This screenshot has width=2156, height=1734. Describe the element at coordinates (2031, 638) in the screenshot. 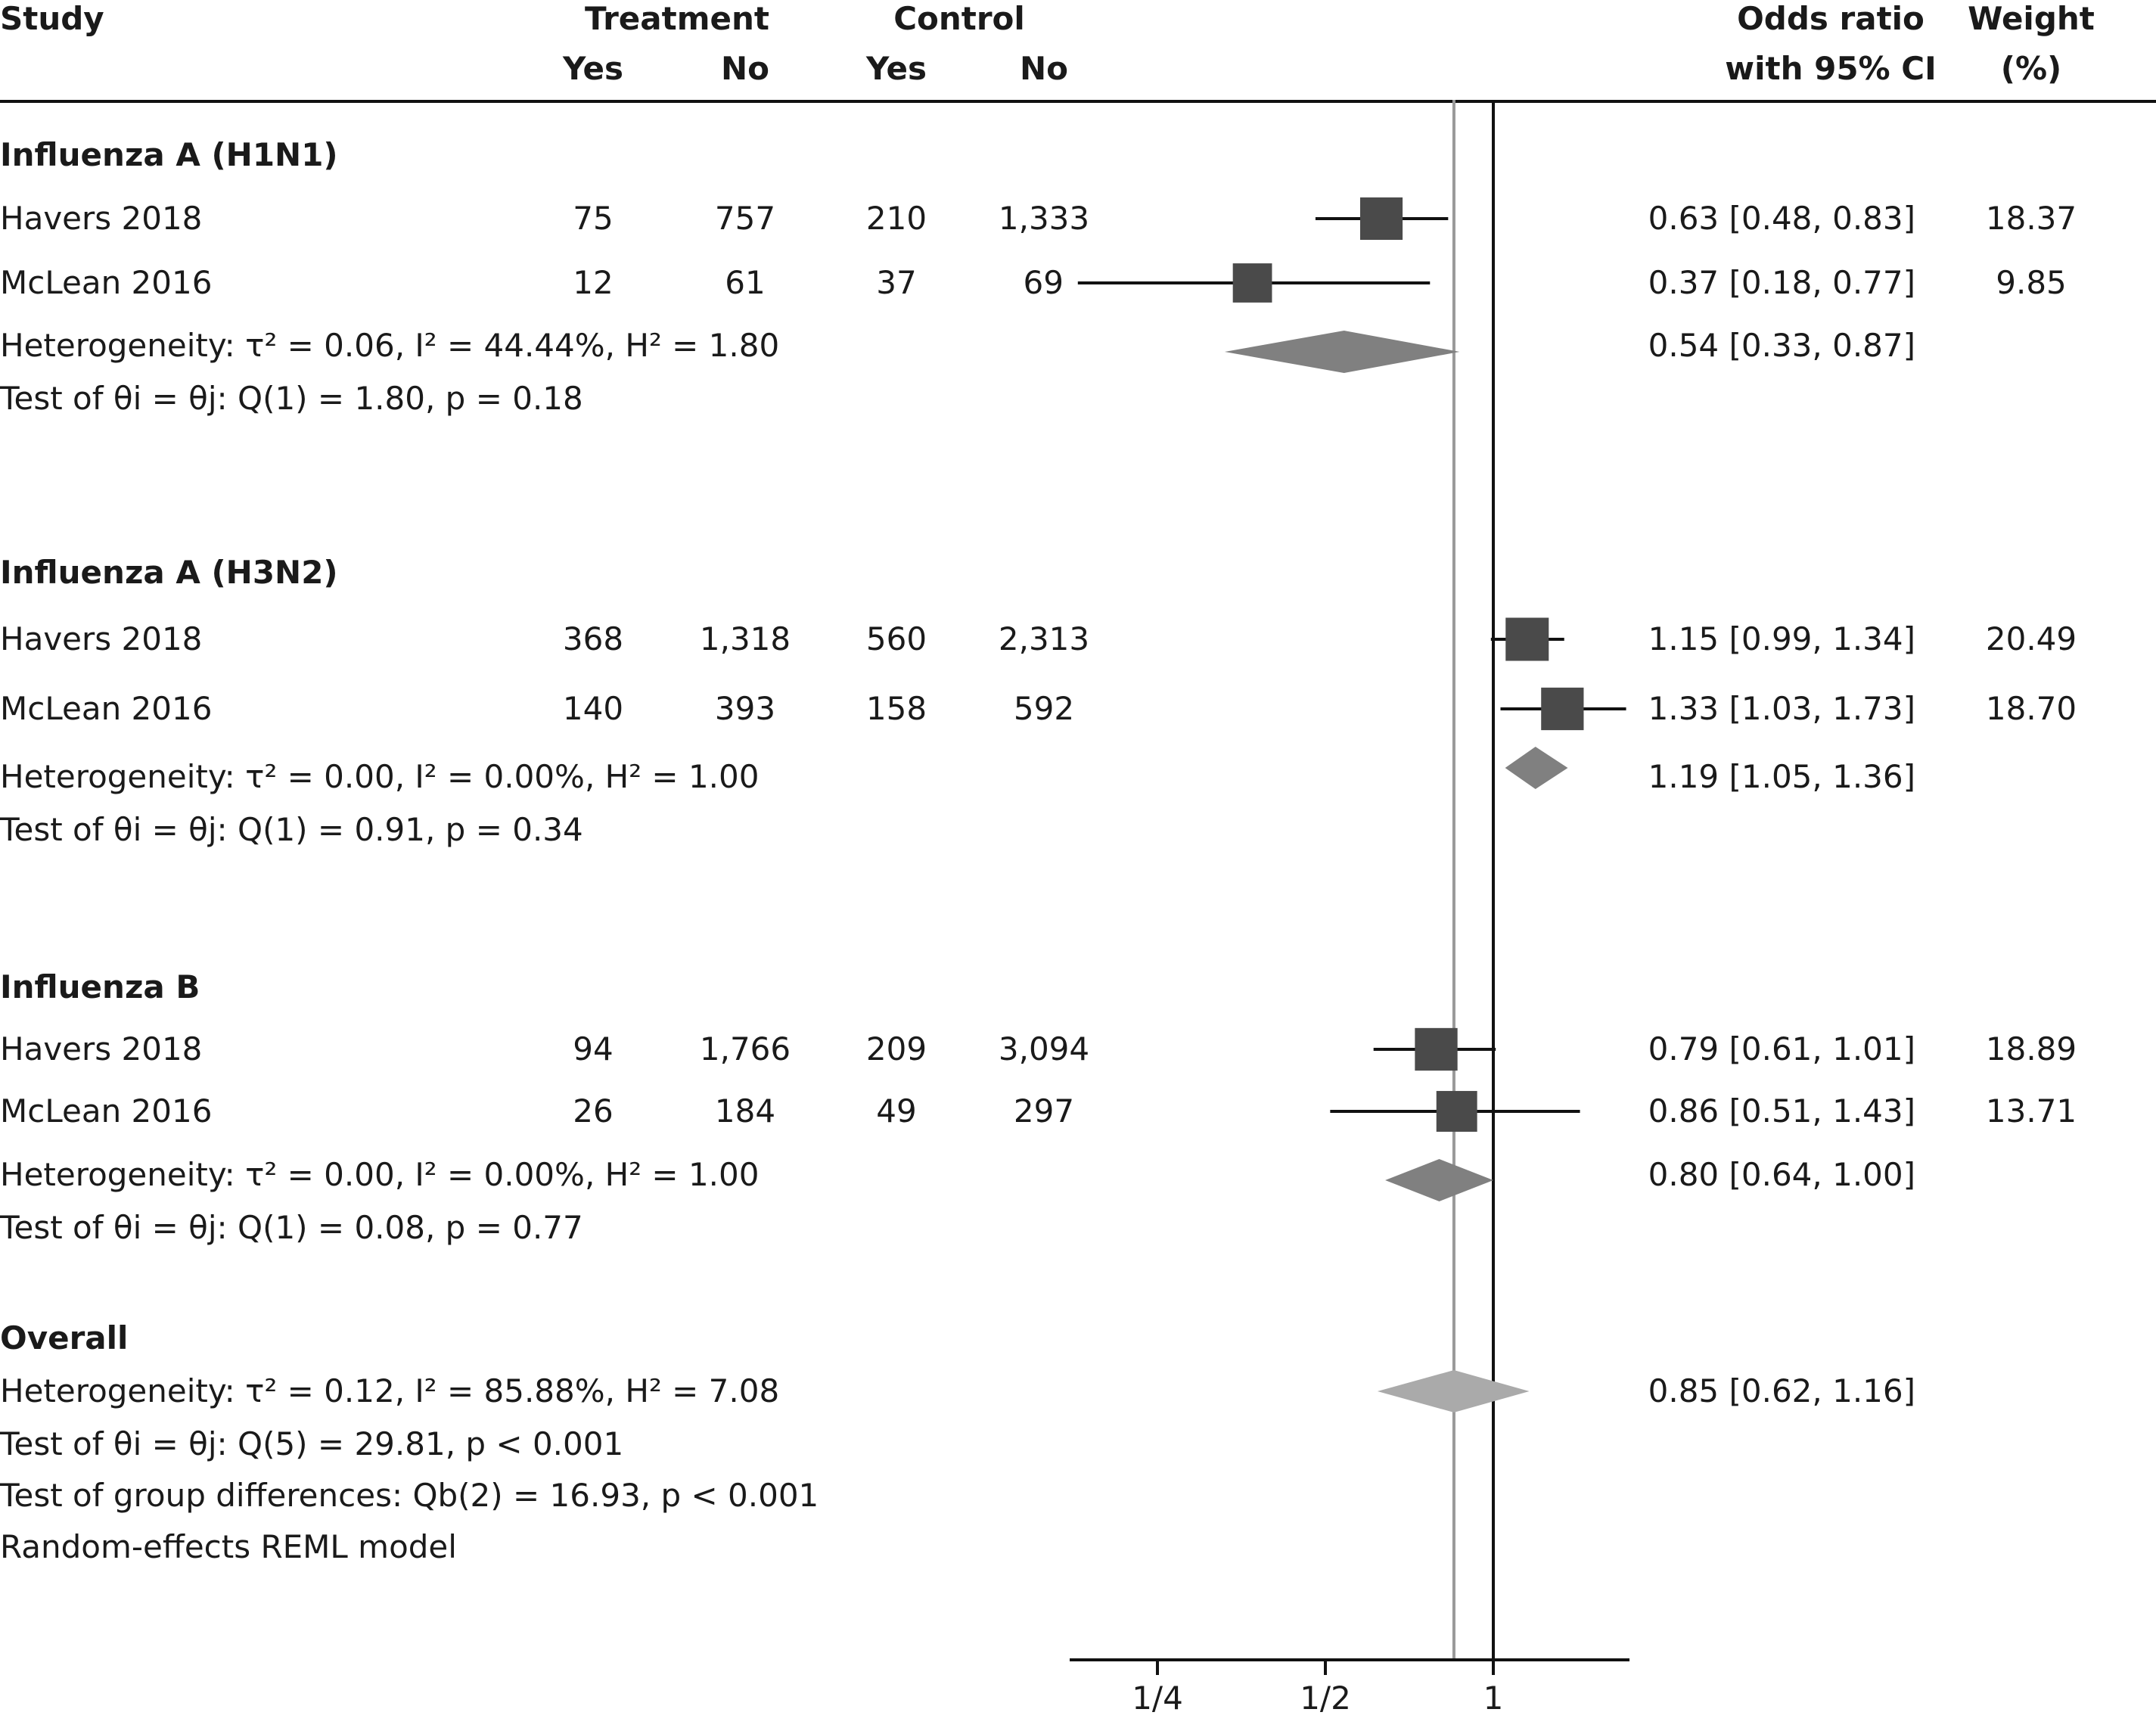

I see `weight-cell: 20.49` at that location.